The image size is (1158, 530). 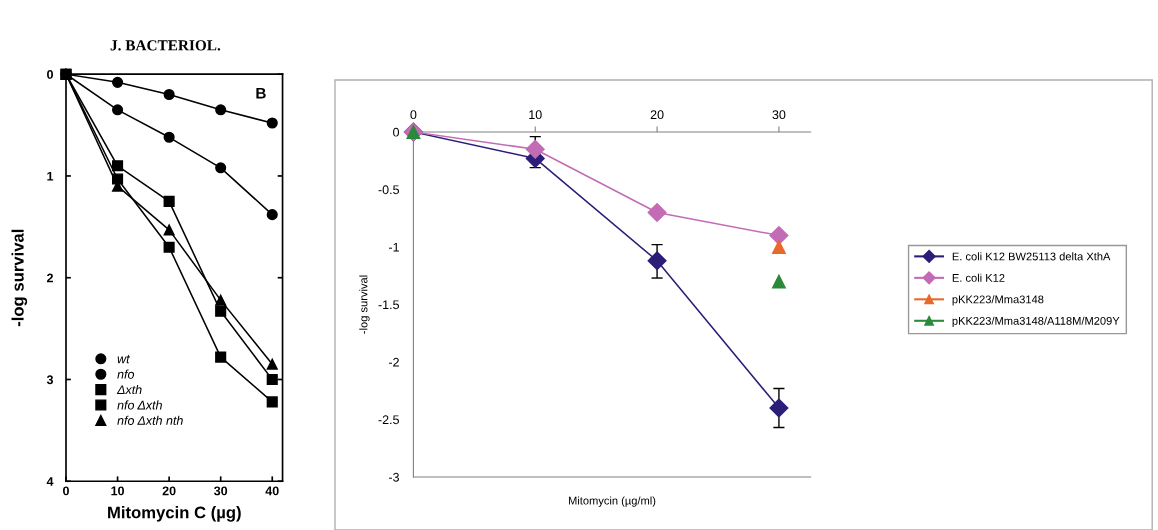 What do you see at coordinates (612, 501) in the screenshot?
I see `x-axis-title: Mitomycin (µg/ml)` at bounding box center [612, 501].